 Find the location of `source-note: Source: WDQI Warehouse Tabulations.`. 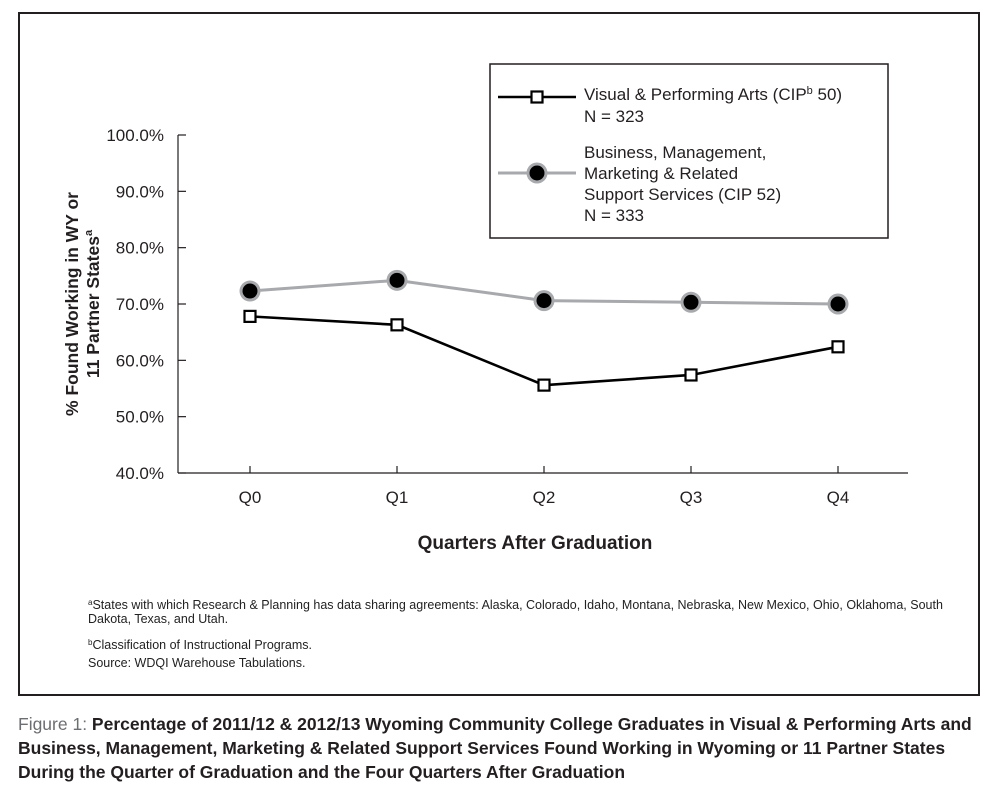

source-note: Source: WDQI Warehouse Tabulations. is located at coordinates (197, 663).